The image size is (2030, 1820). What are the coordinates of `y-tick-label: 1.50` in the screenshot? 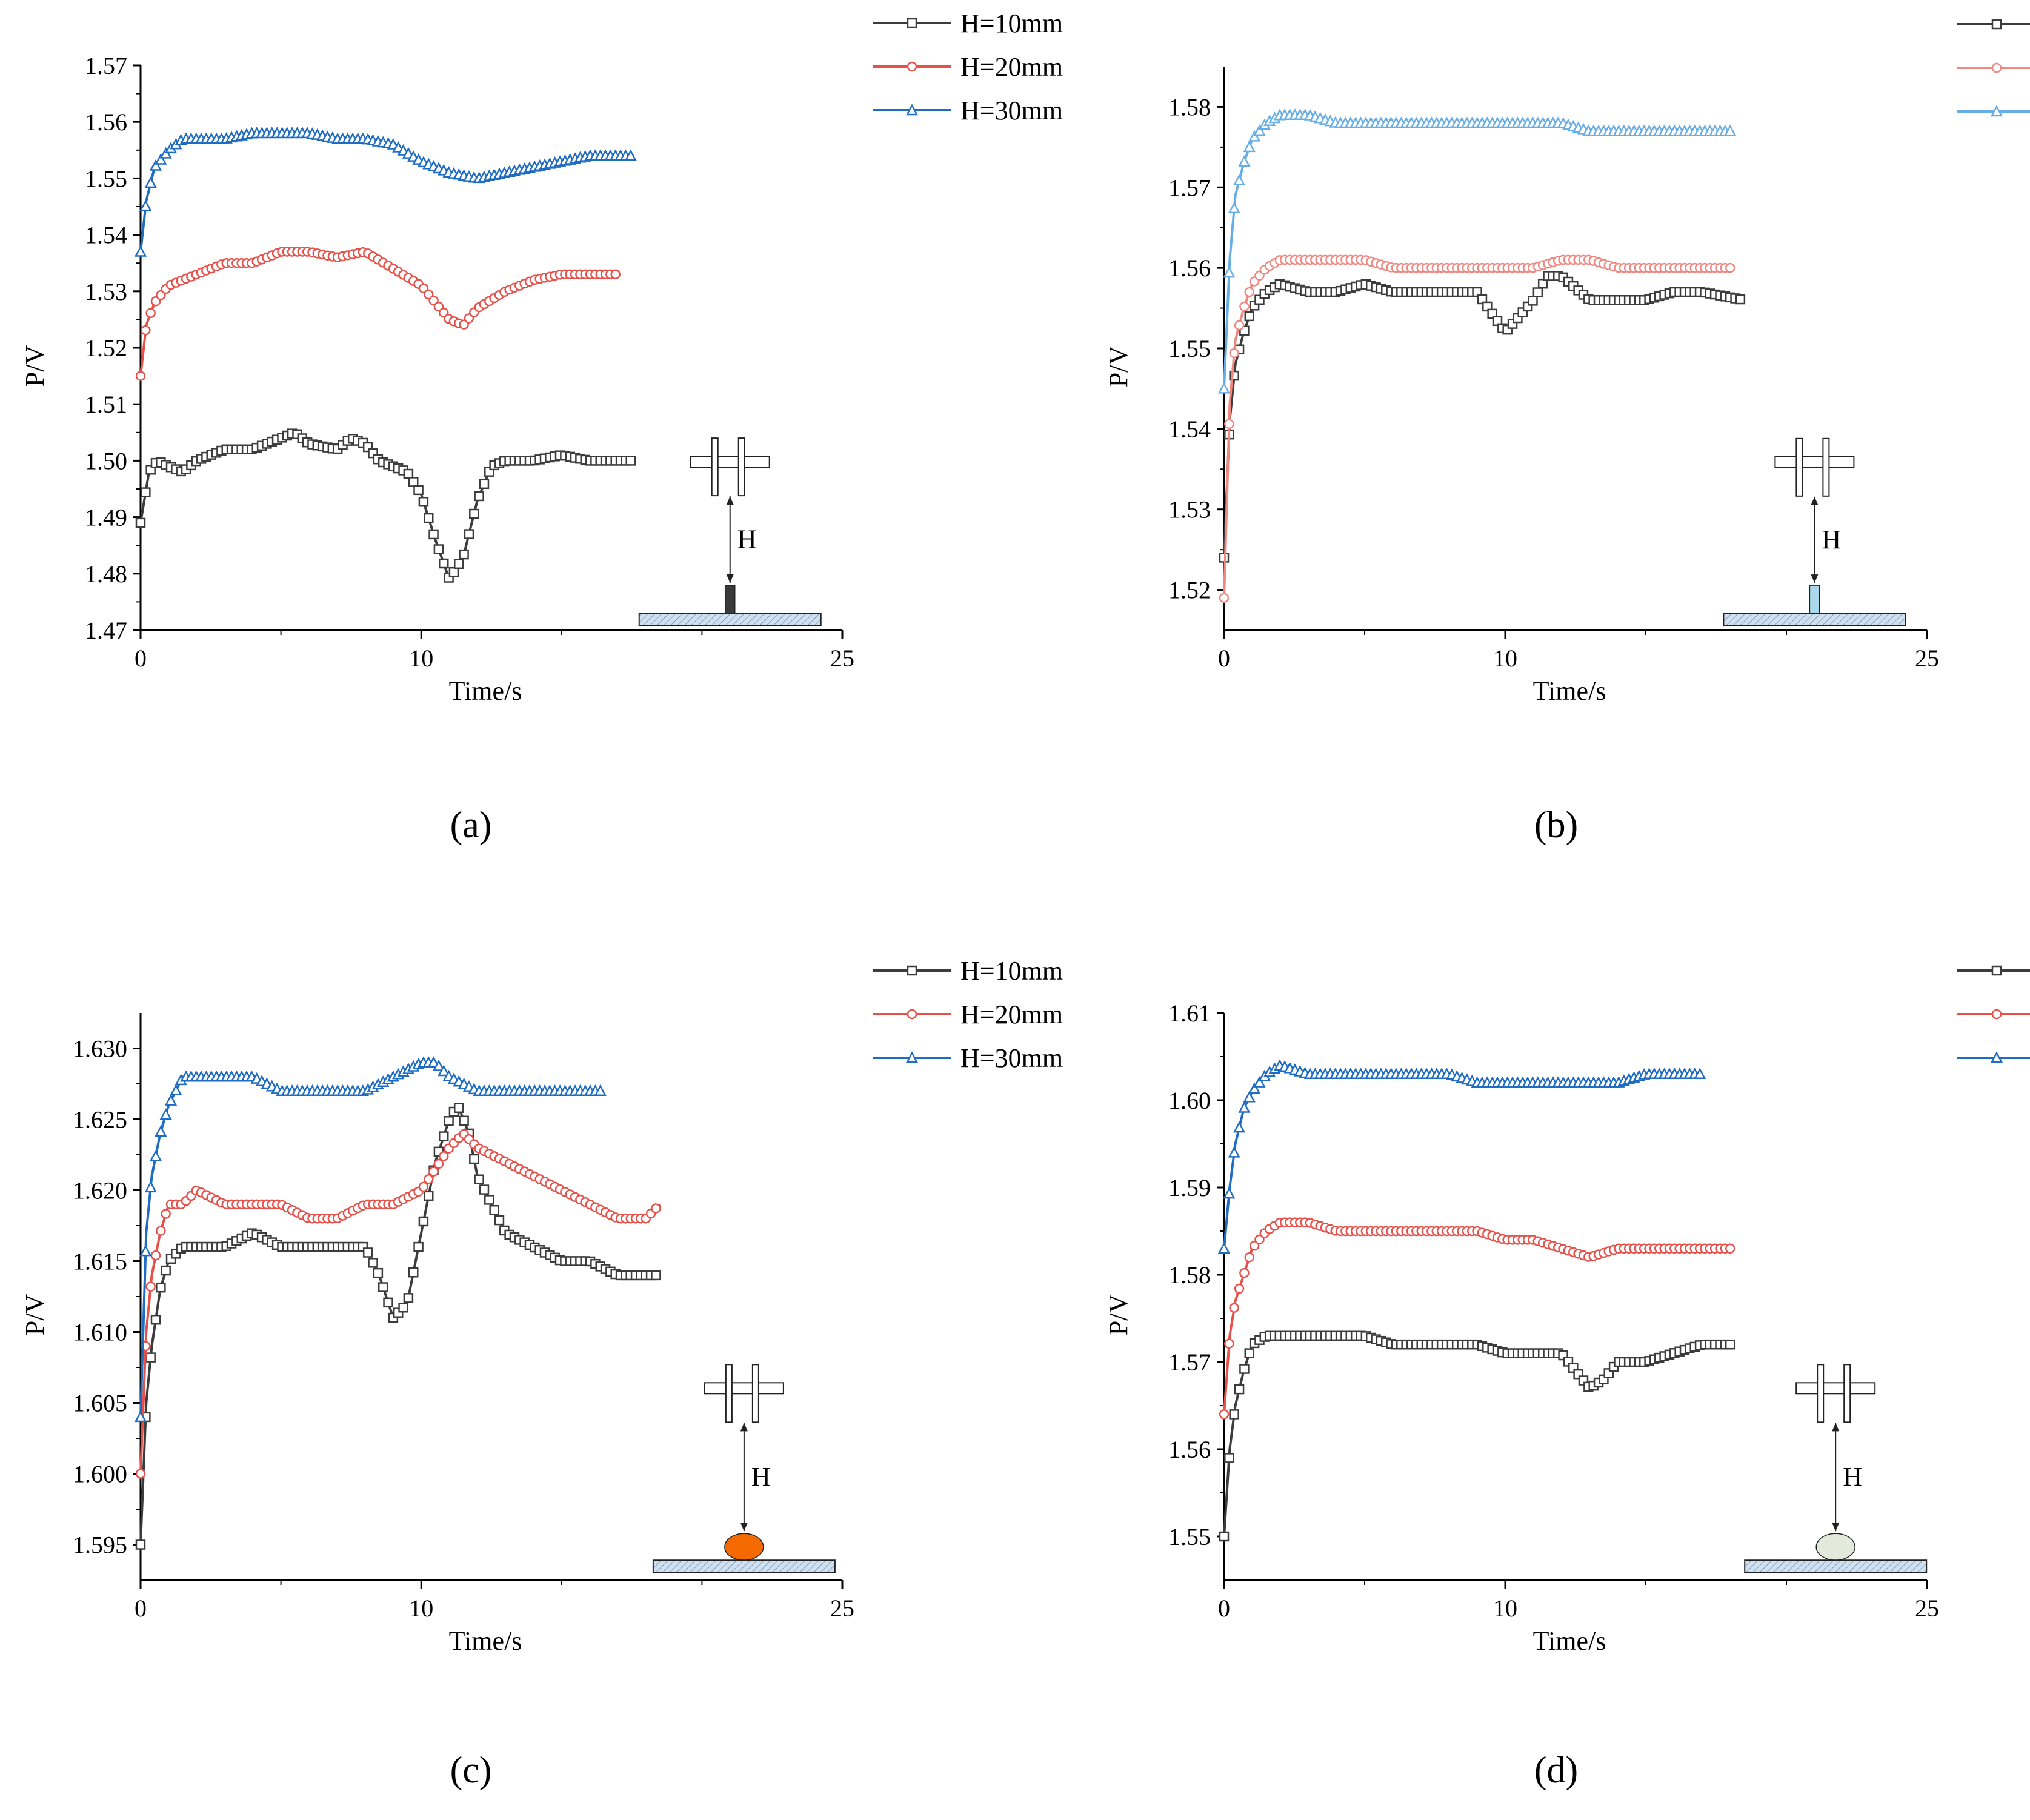 It's located at (106, 460).